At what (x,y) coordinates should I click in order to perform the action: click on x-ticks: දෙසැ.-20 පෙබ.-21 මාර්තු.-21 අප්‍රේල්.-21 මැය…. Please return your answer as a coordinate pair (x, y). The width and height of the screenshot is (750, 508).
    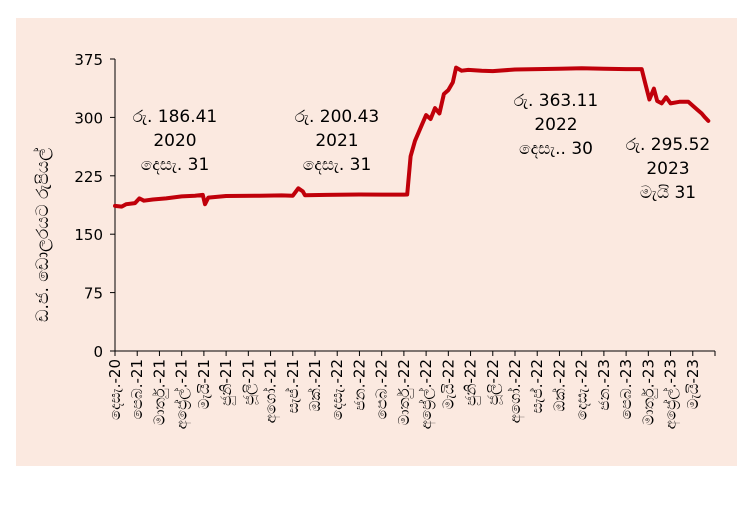
    Looking at the image, I should click on (411, 390).